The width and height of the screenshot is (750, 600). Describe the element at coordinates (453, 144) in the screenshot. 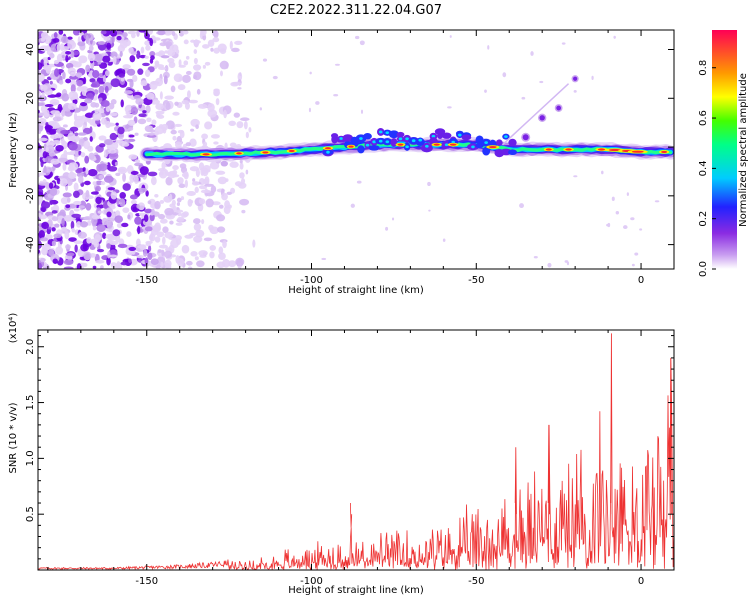

I see `heatmap-peak-cell` at that location.